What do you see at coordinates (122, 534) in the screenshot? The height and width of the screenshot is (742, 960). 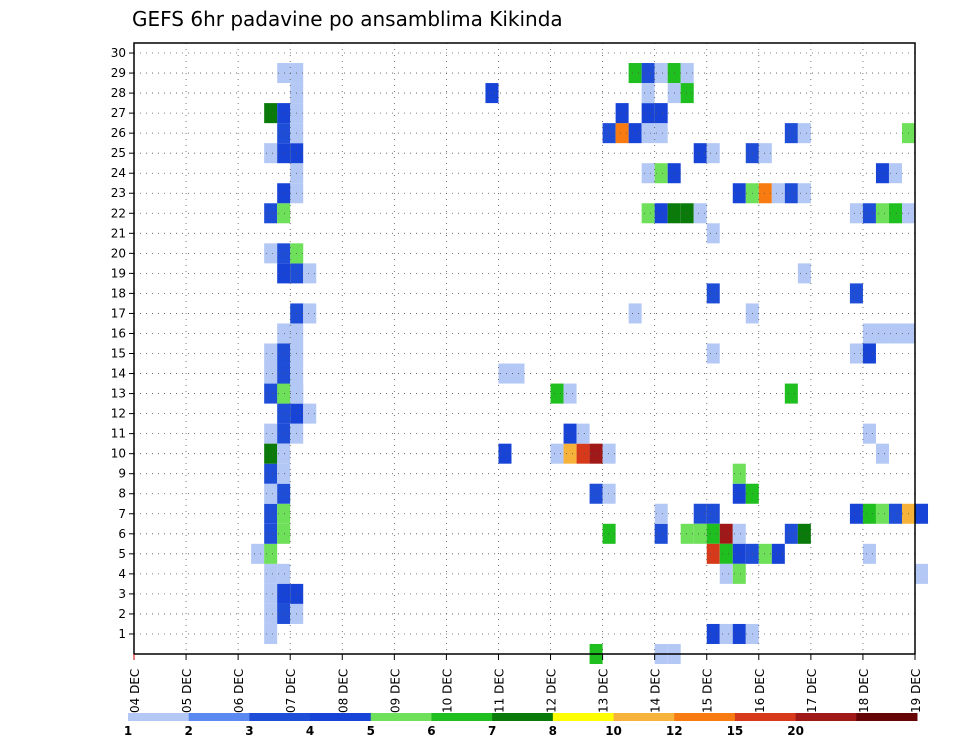 I see `y-tick-label: 6` at bounding box center [122, 534].